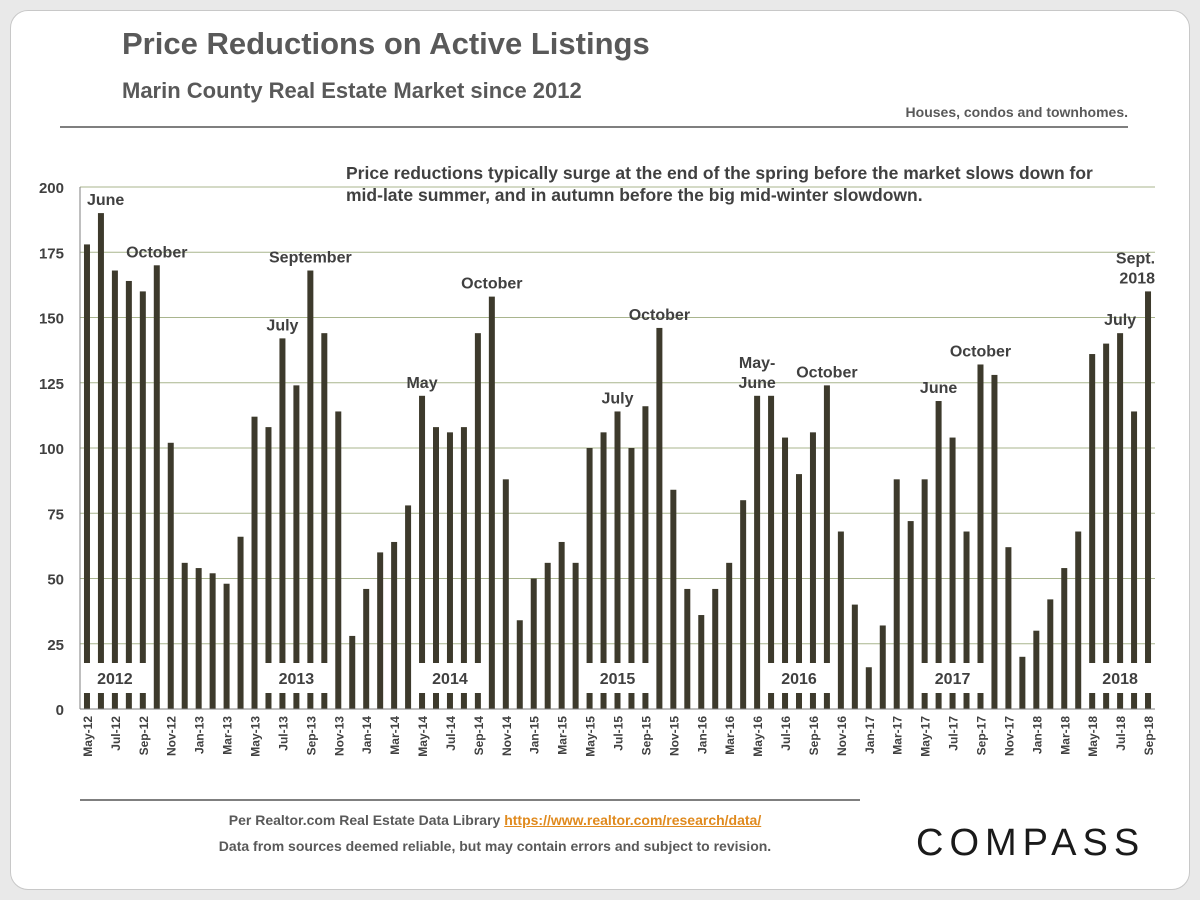  I want to click on x-tick-label: Mar-18, so click(1065, 735).